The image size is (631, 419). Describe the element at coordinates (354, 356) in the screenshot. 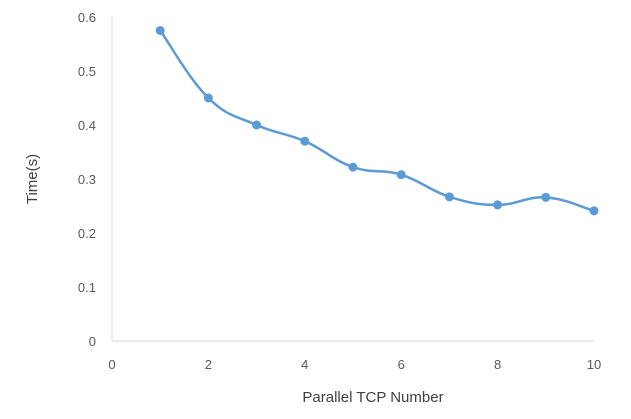

I see `x-axis: 0 2 4 6 8 10` at that location.